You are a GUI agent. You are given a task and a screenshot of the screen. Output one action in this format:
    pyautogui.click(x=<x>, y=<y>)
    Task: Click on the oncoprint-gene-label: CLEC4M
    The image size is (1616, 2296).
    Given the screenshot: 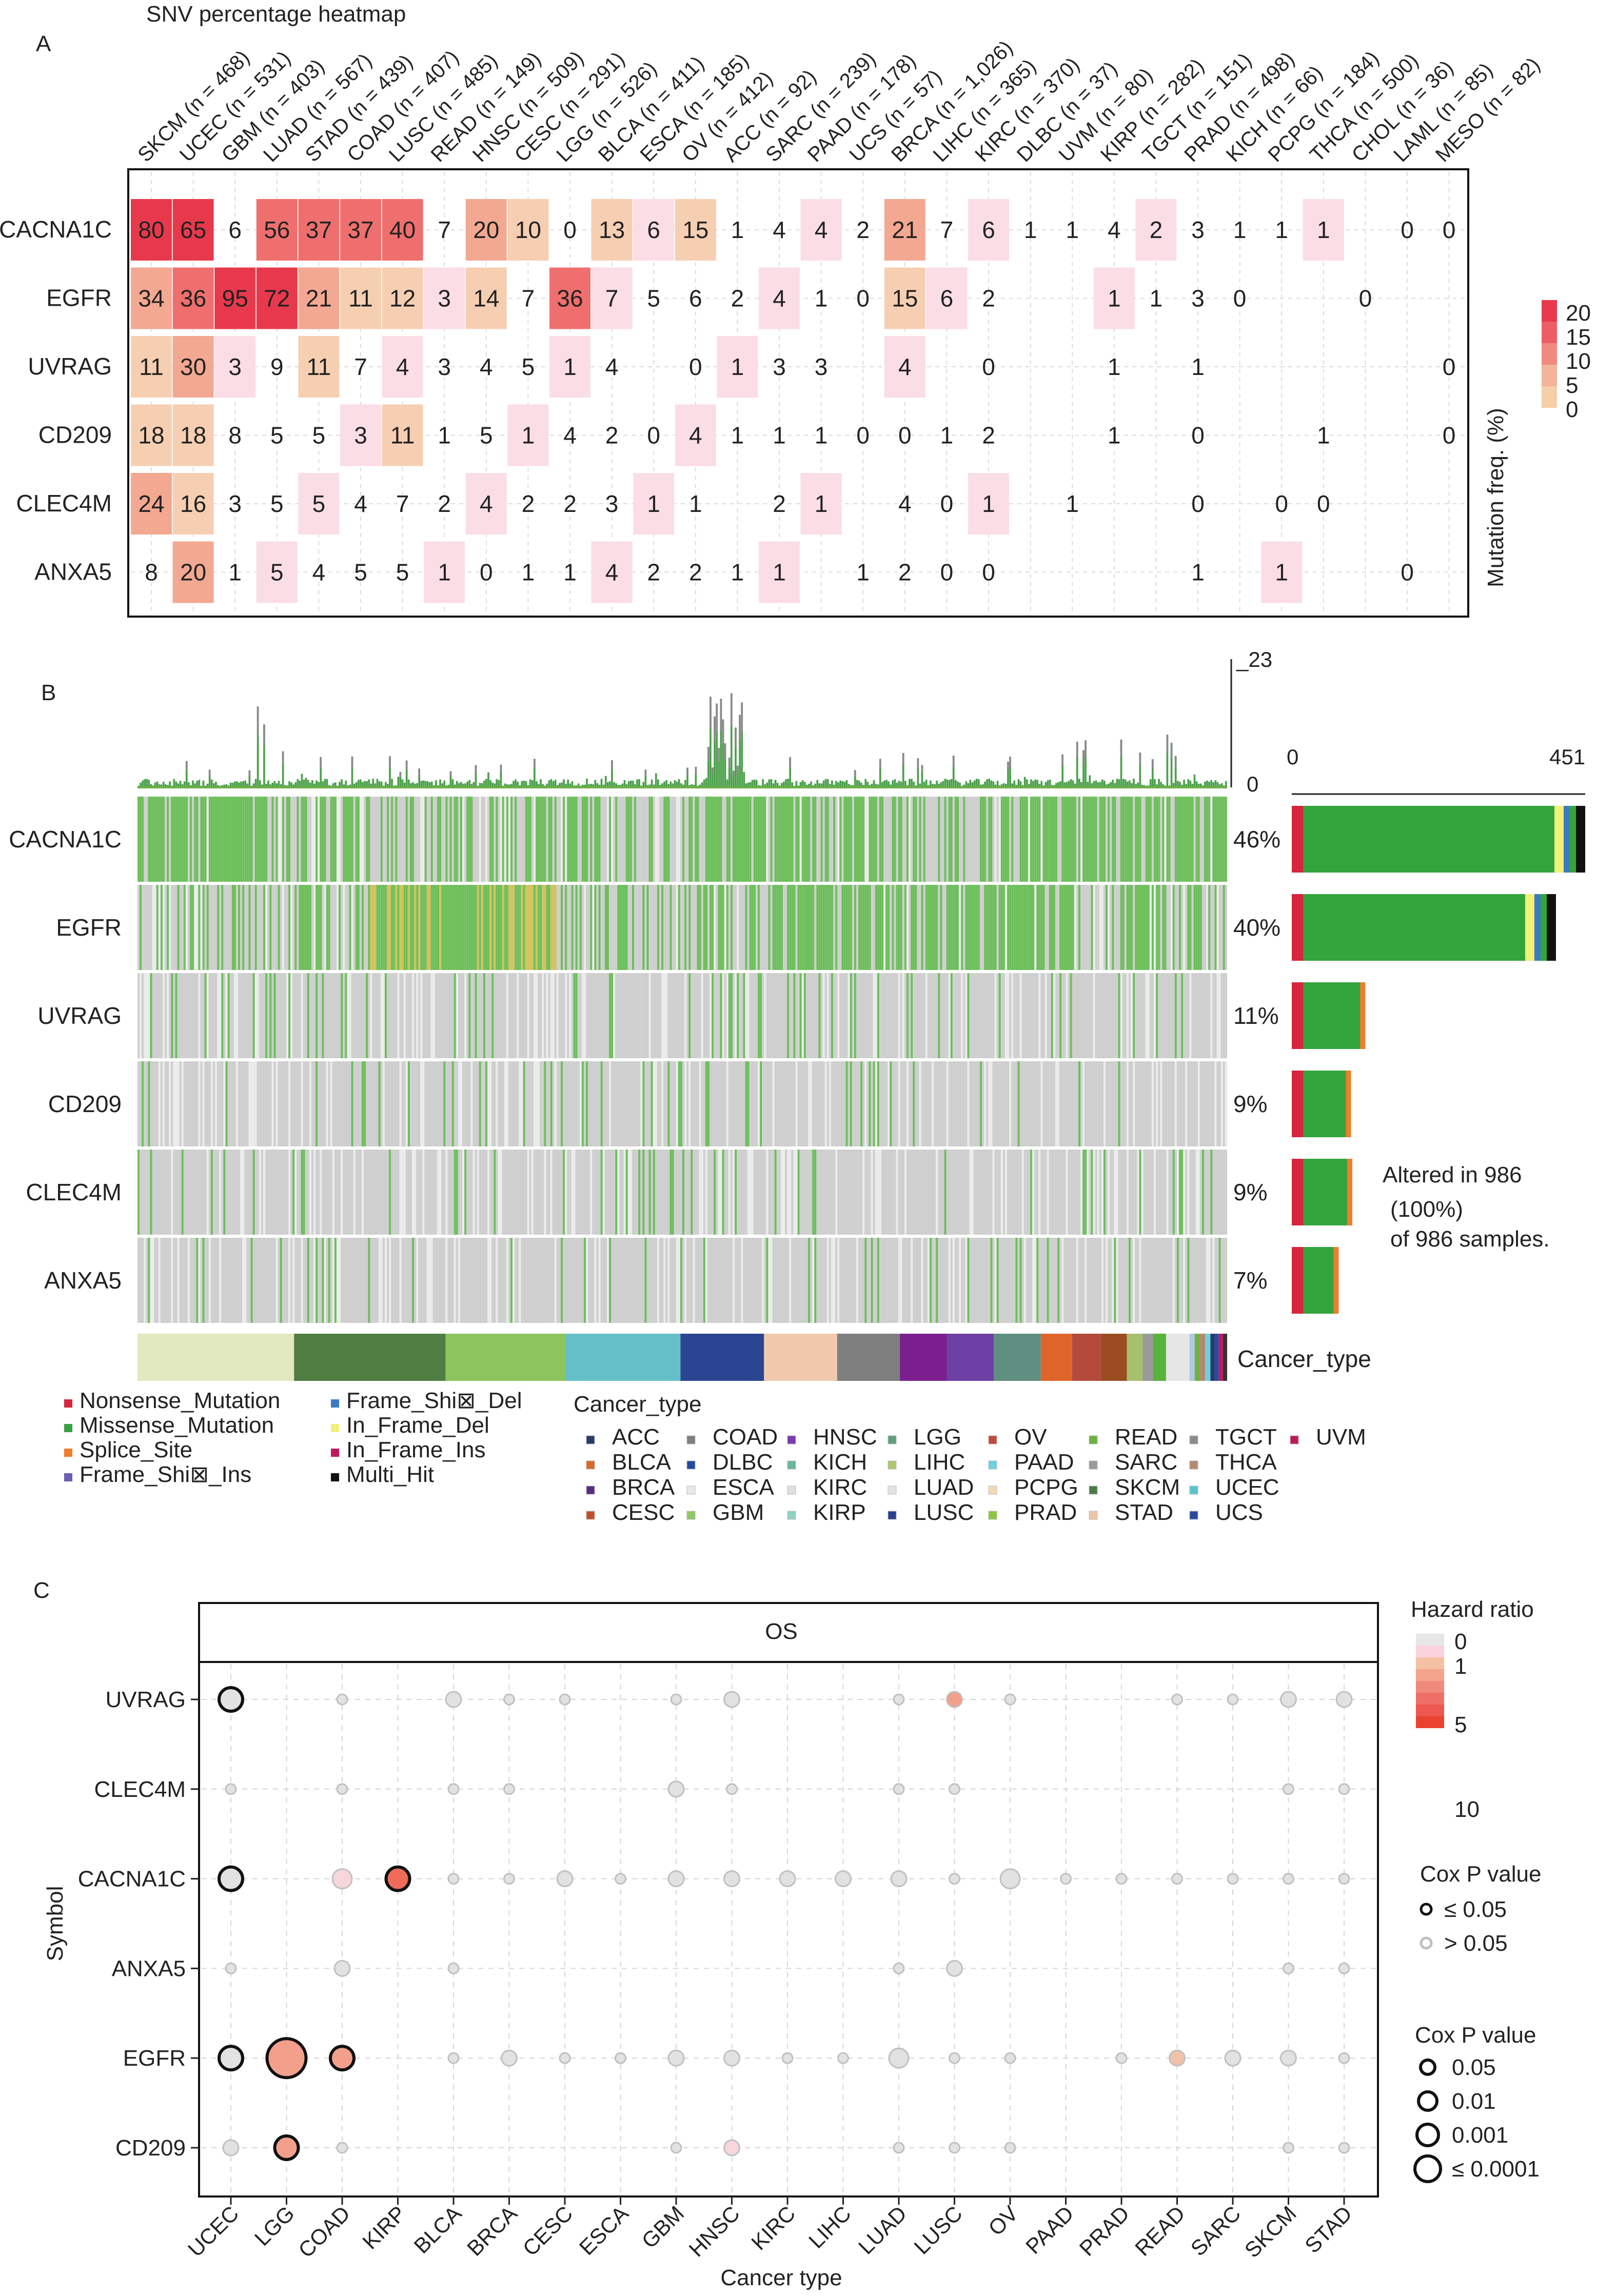 What is the action you would take?
    pyautogui.click(x=74, y=1192)
    